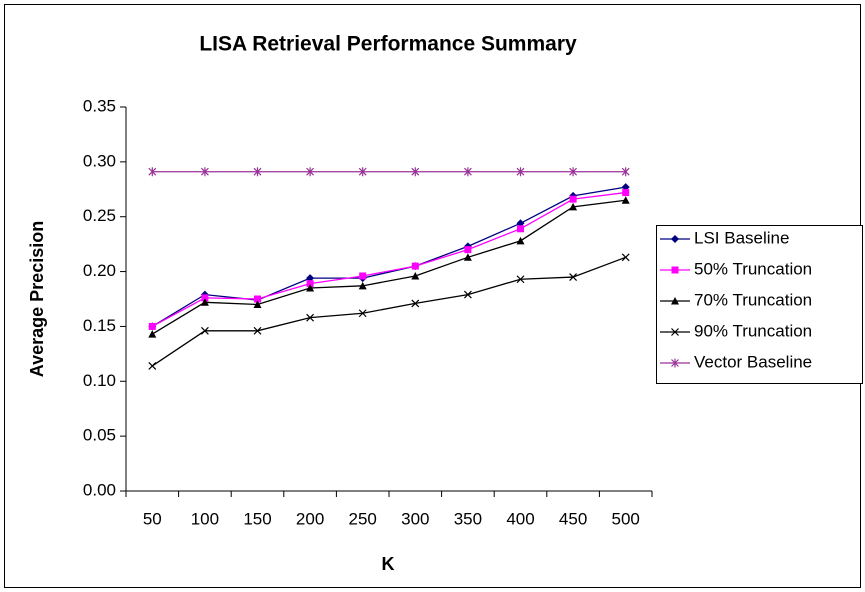 The height and width of the screenshot is (592, 865). What do you see at coordinates (99, 270) in the screenshot?
I see `y-tick-label: 0.20` at bounding box center [99, 270].